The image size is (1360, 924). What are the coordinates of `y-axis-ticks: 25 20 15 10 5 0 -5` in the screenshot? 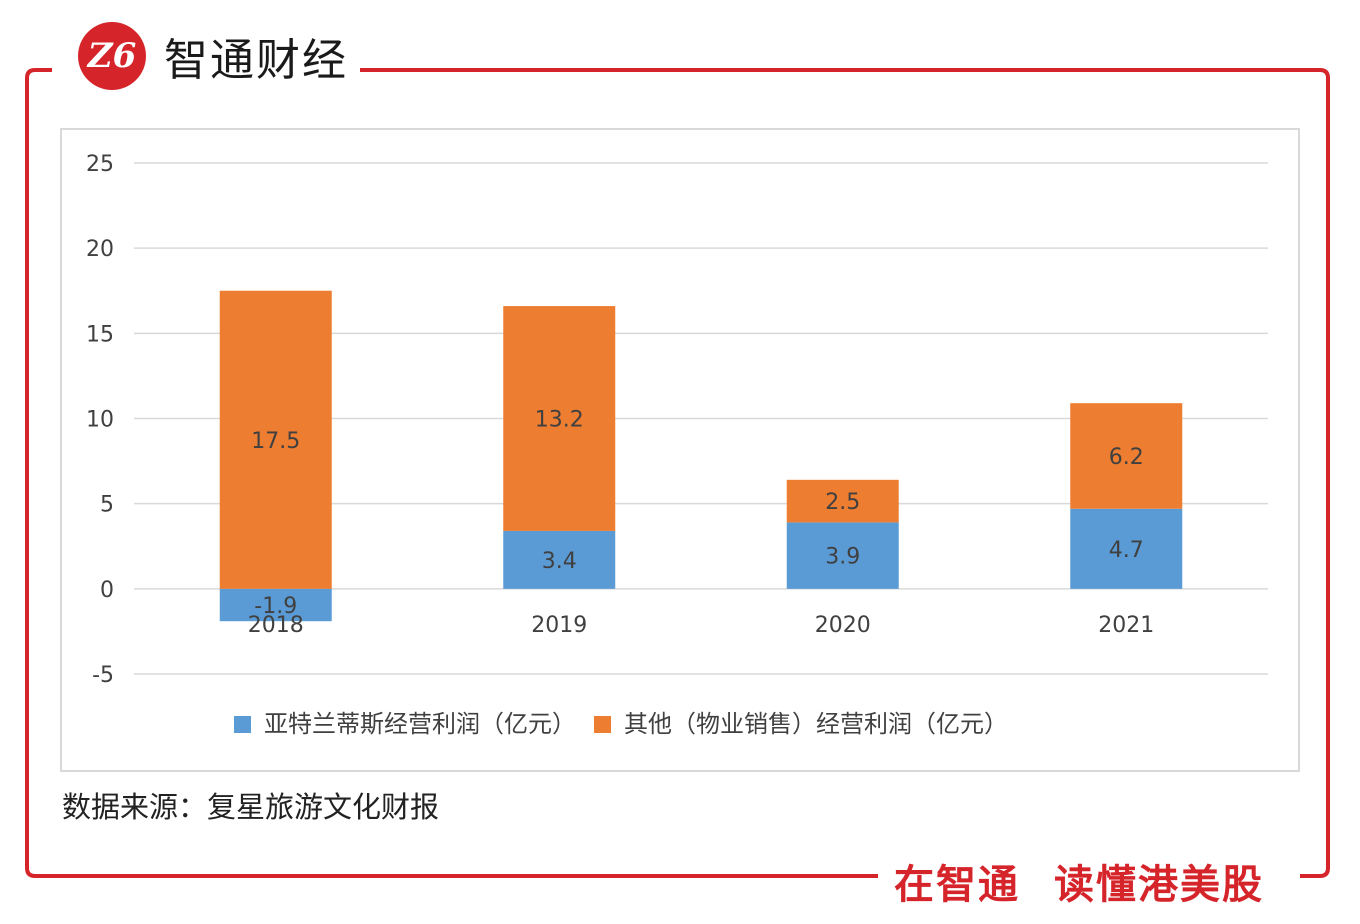 It's located at (100, 420).